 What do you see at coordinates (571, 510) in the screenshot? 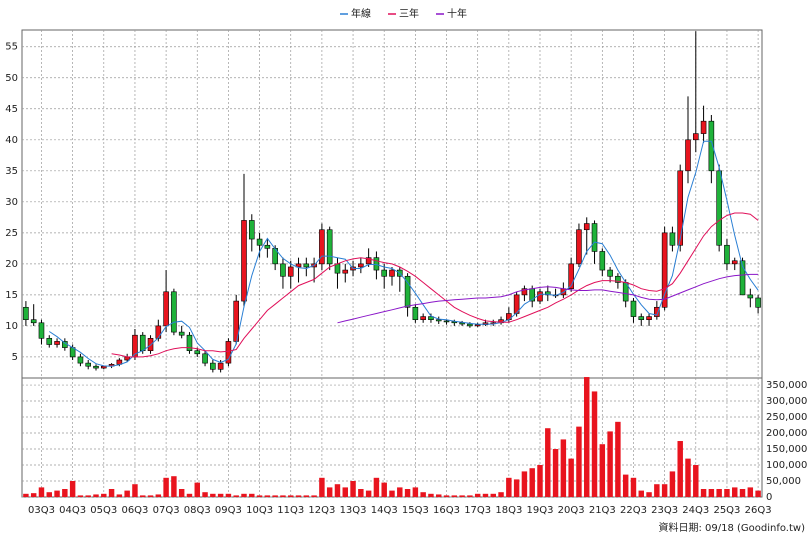
I see `x-tick-label: 20Q3` at bounding box center [571, 510].